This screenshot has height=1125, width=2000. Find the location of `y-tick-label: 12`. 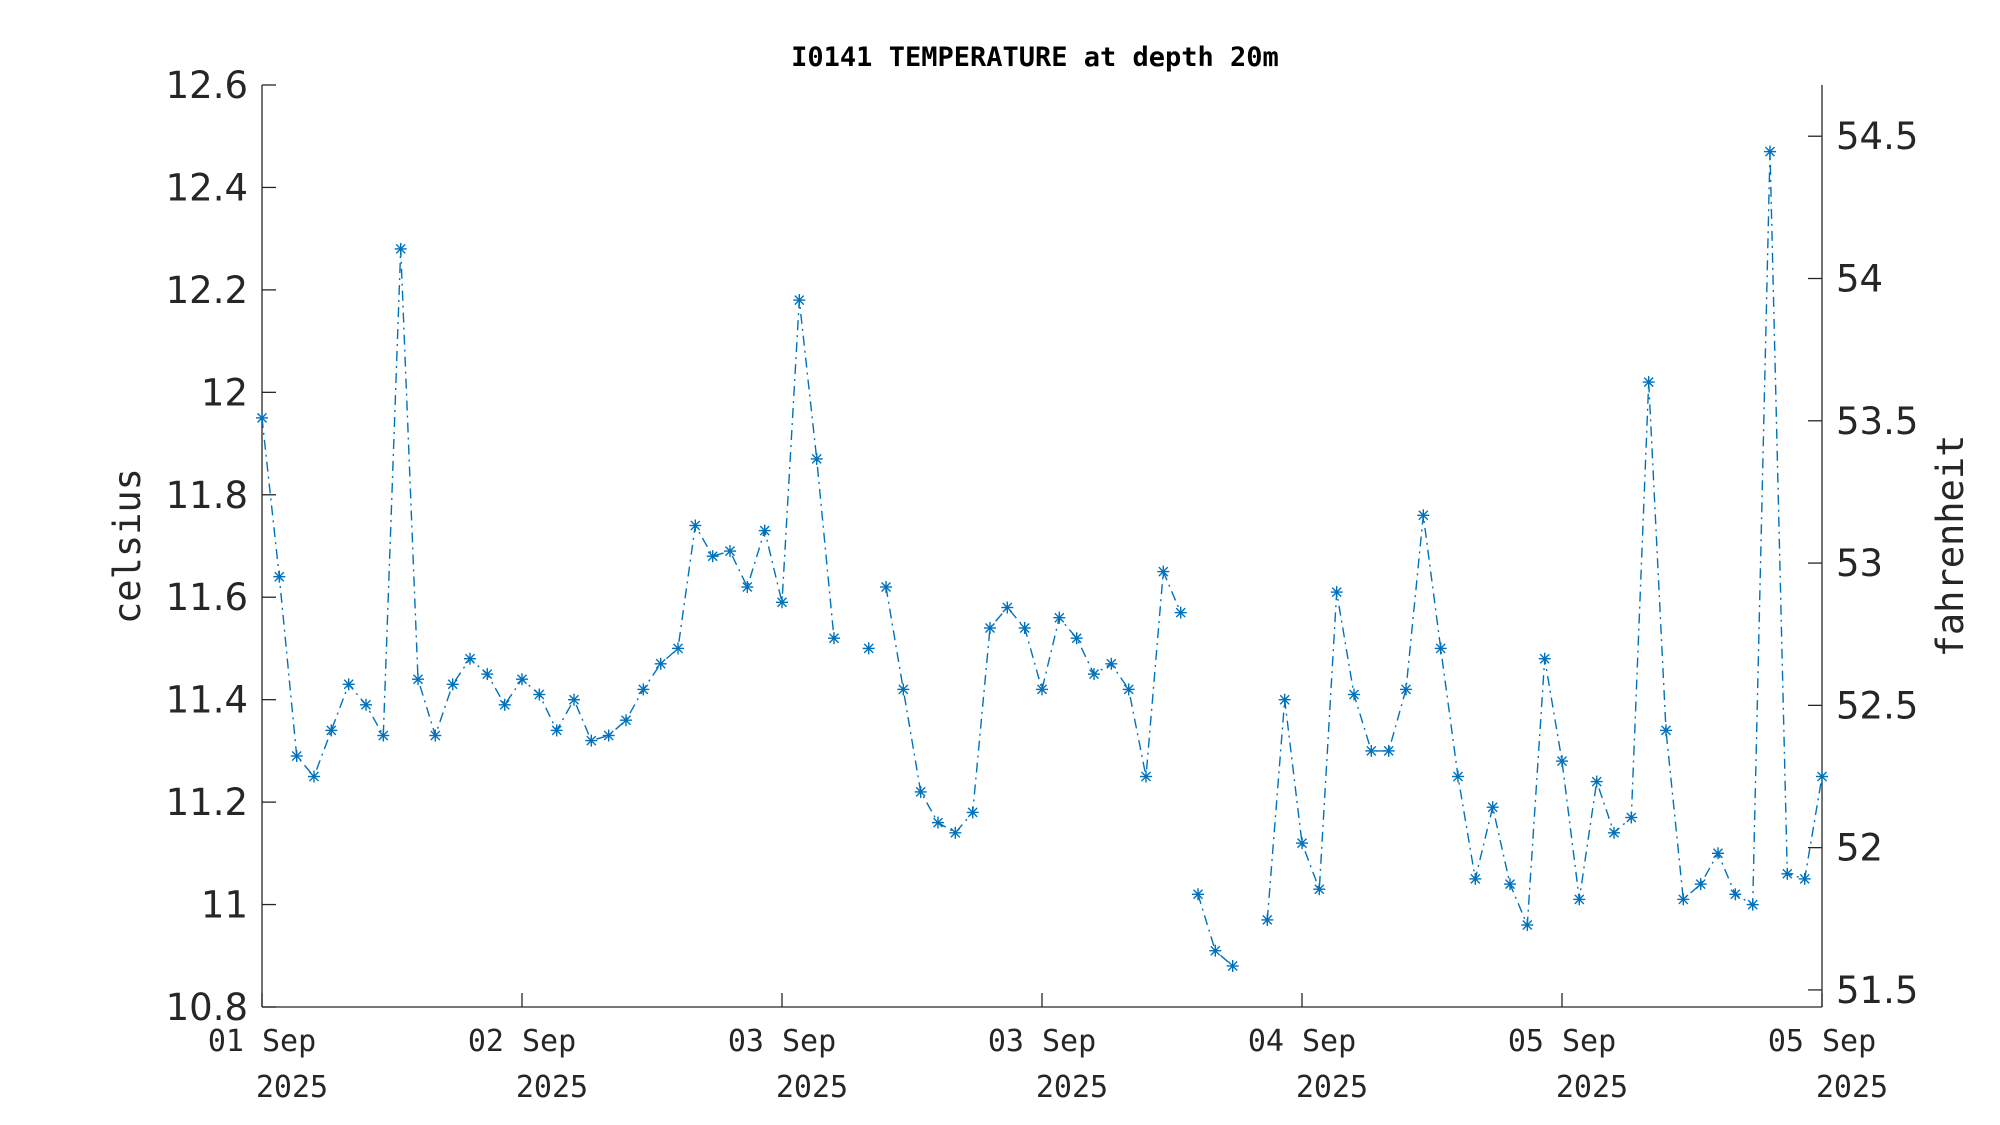

y-tick-label: 12 is located at coordinates (224, 392).